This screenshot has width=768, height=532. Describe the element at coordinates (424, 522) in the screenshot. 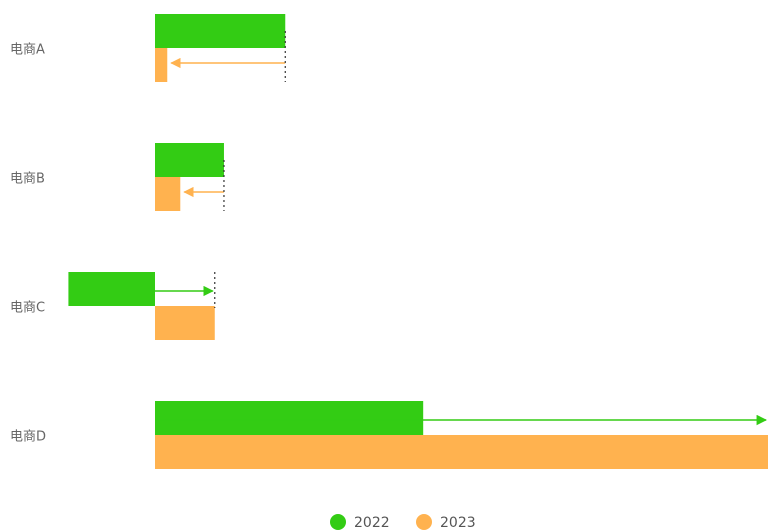

I see `legend-swatch-2023` at that location.